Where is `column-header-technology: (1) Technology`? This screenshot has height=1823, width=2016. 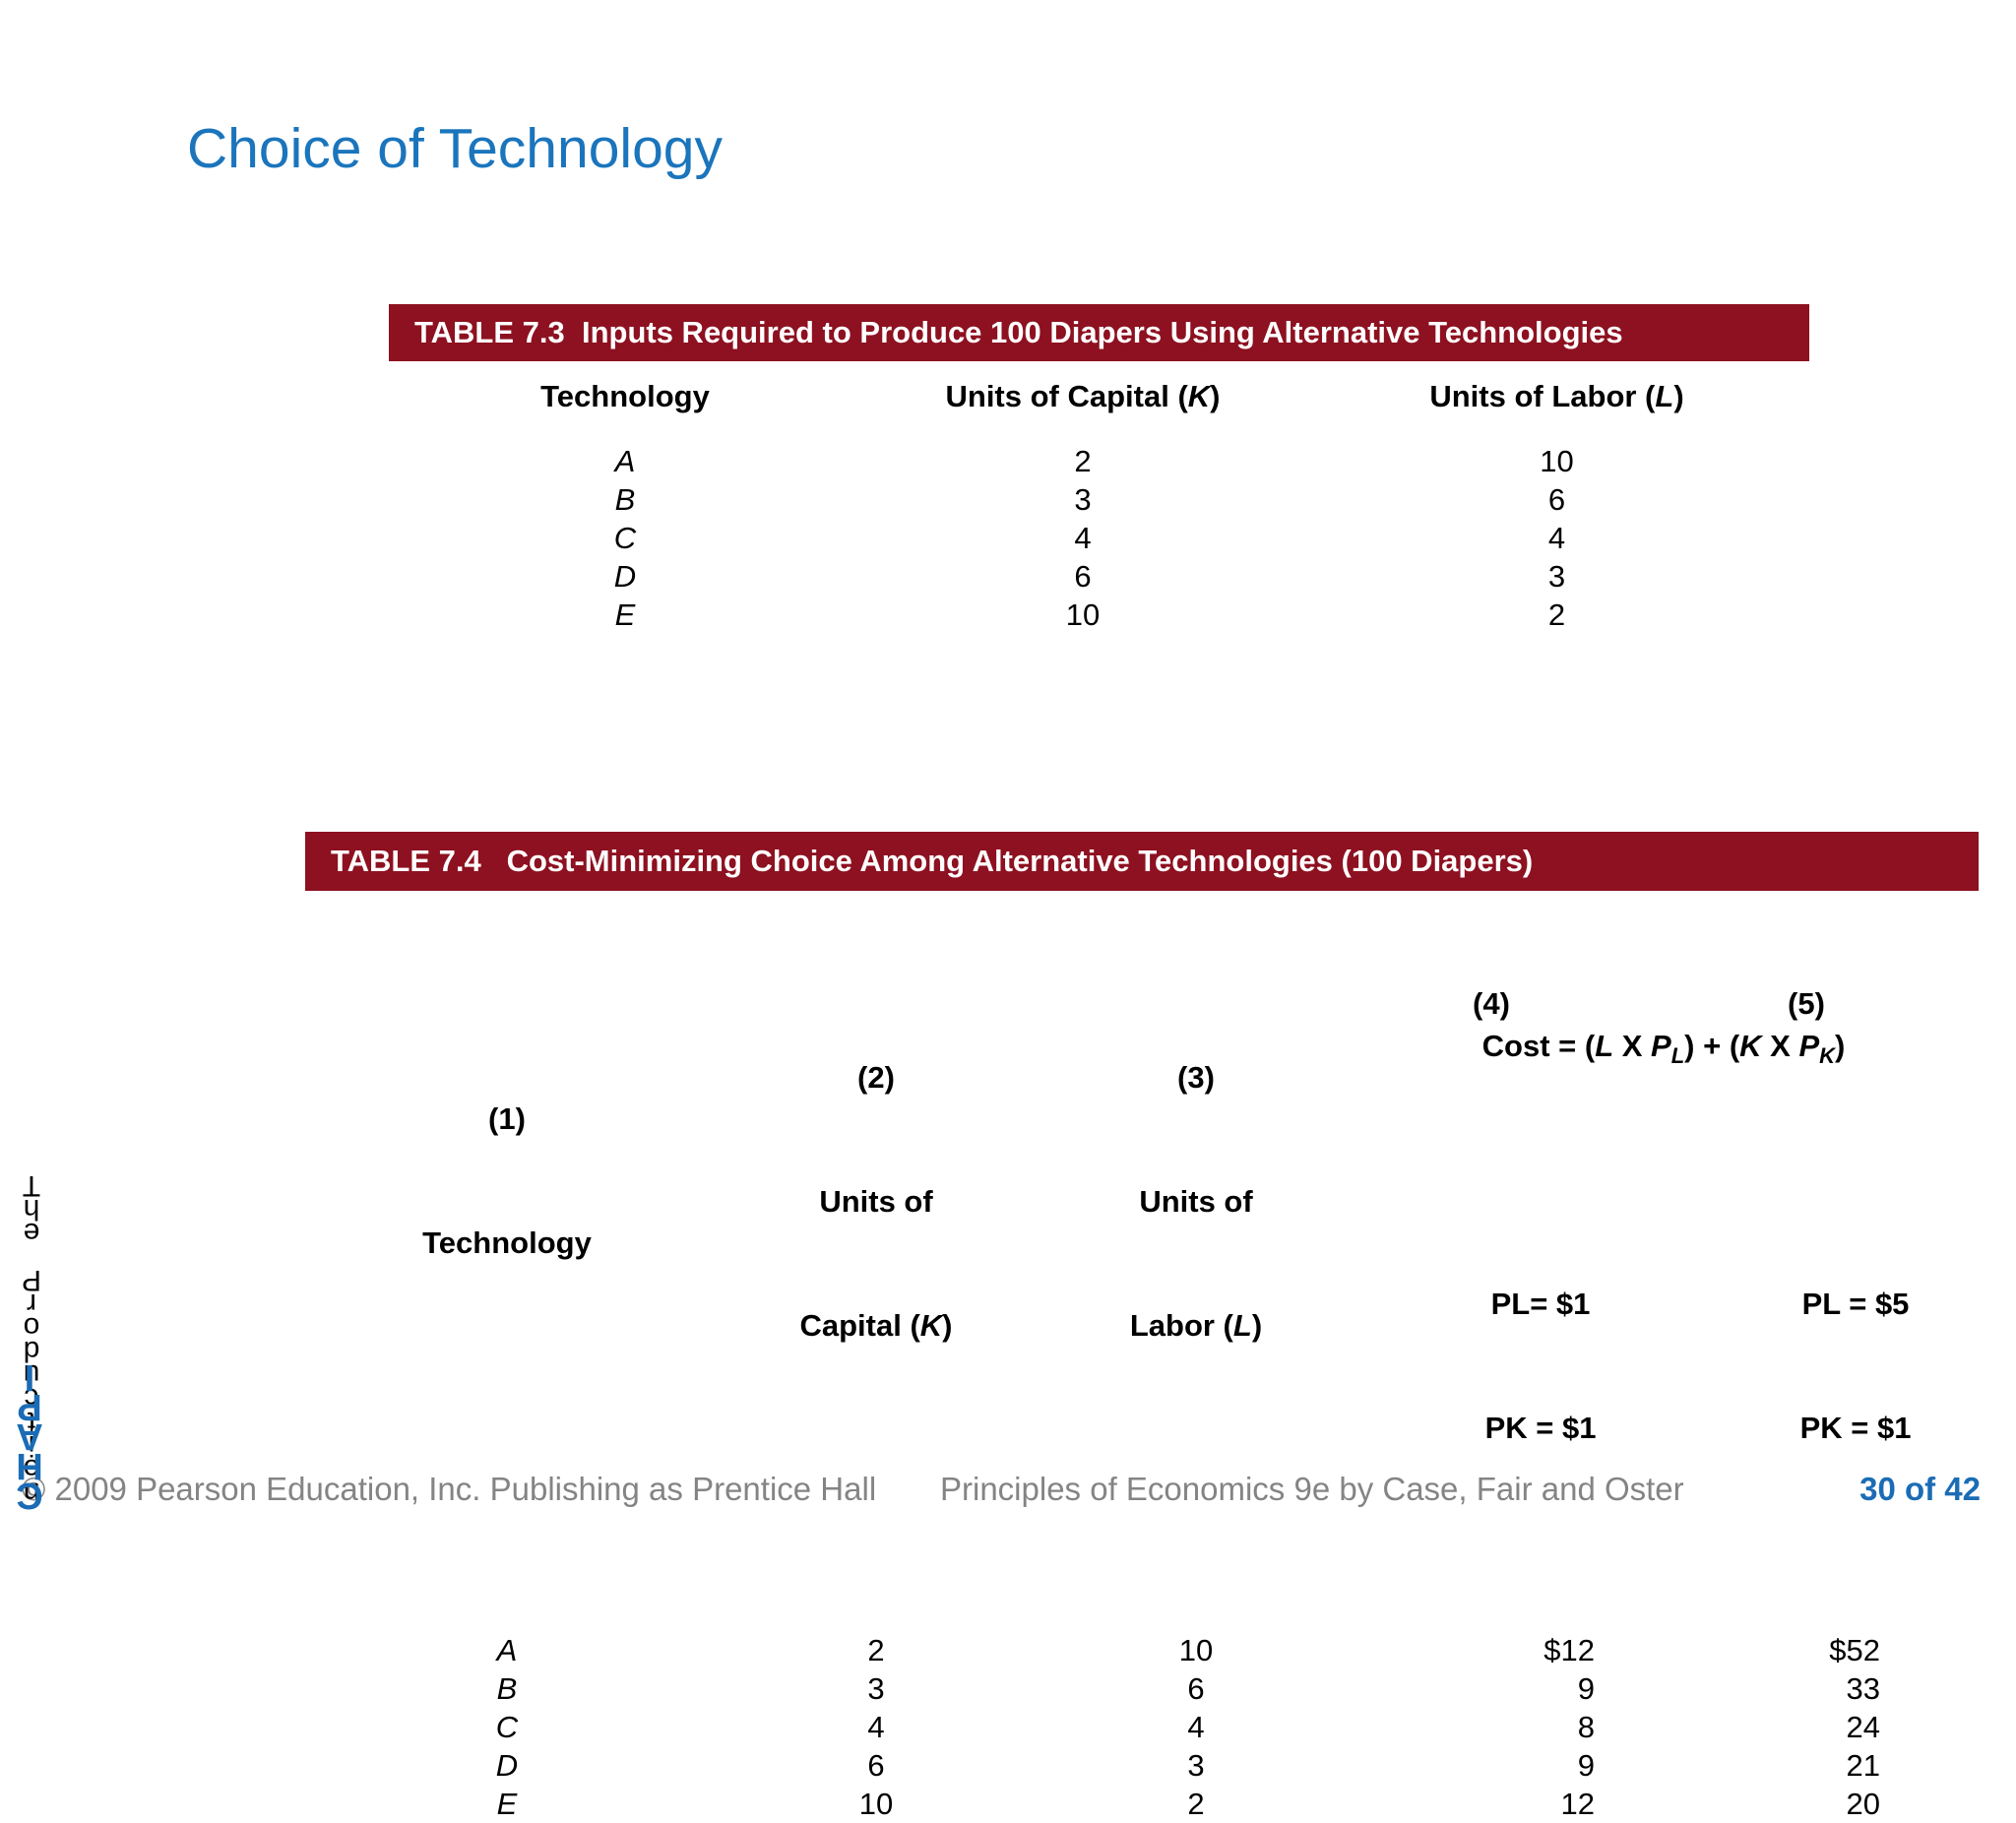
column-header-technology: (1) Technology is located at coordinates (507, 1180).